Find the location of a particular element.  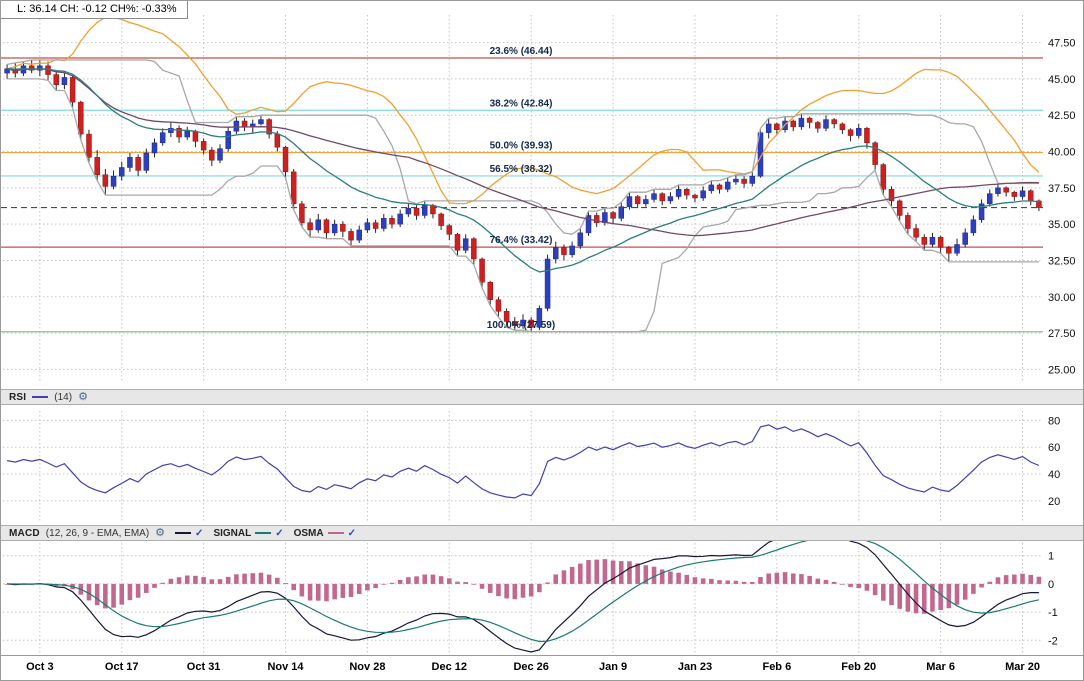

svg-text: 30.00 is located at coordinates (1062, 298).